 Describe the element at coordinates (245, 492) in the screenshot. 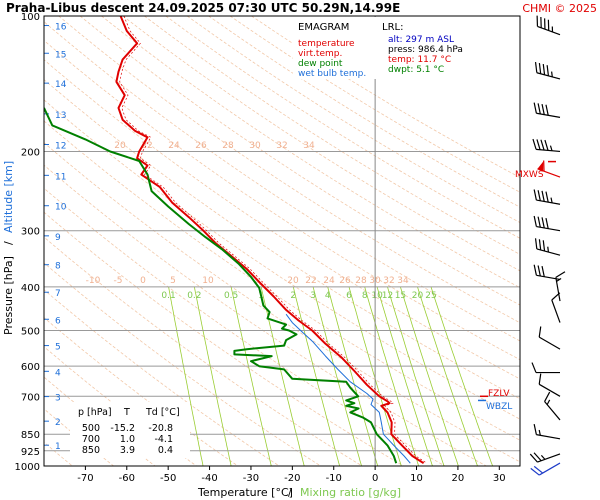

I see `x-axis-label: Temperature [°C]` at that location.